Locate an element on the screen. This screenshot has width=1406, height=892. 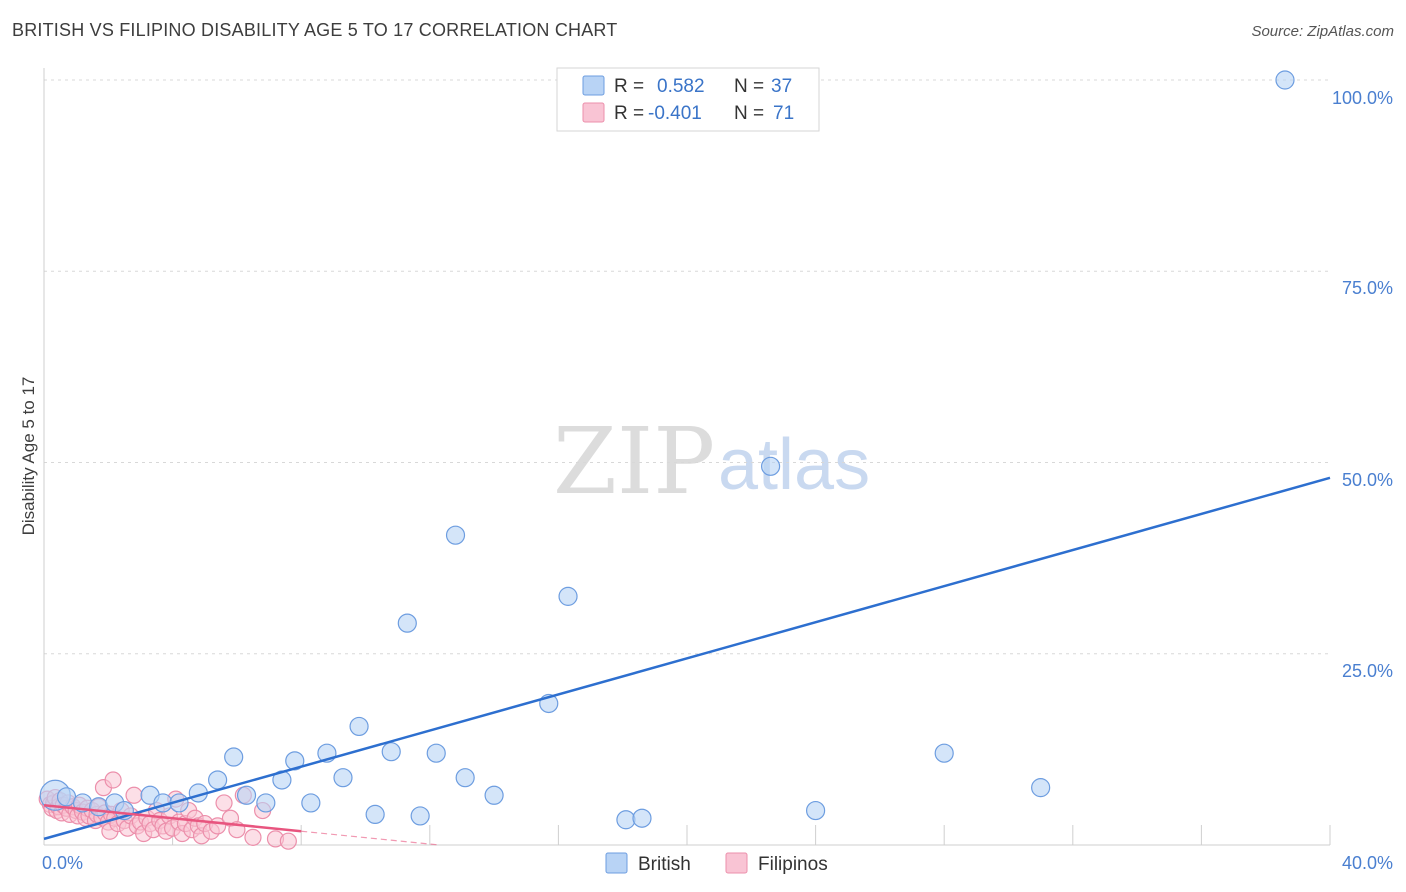
filipinos-trend-line is located at coordinates (172, 818).